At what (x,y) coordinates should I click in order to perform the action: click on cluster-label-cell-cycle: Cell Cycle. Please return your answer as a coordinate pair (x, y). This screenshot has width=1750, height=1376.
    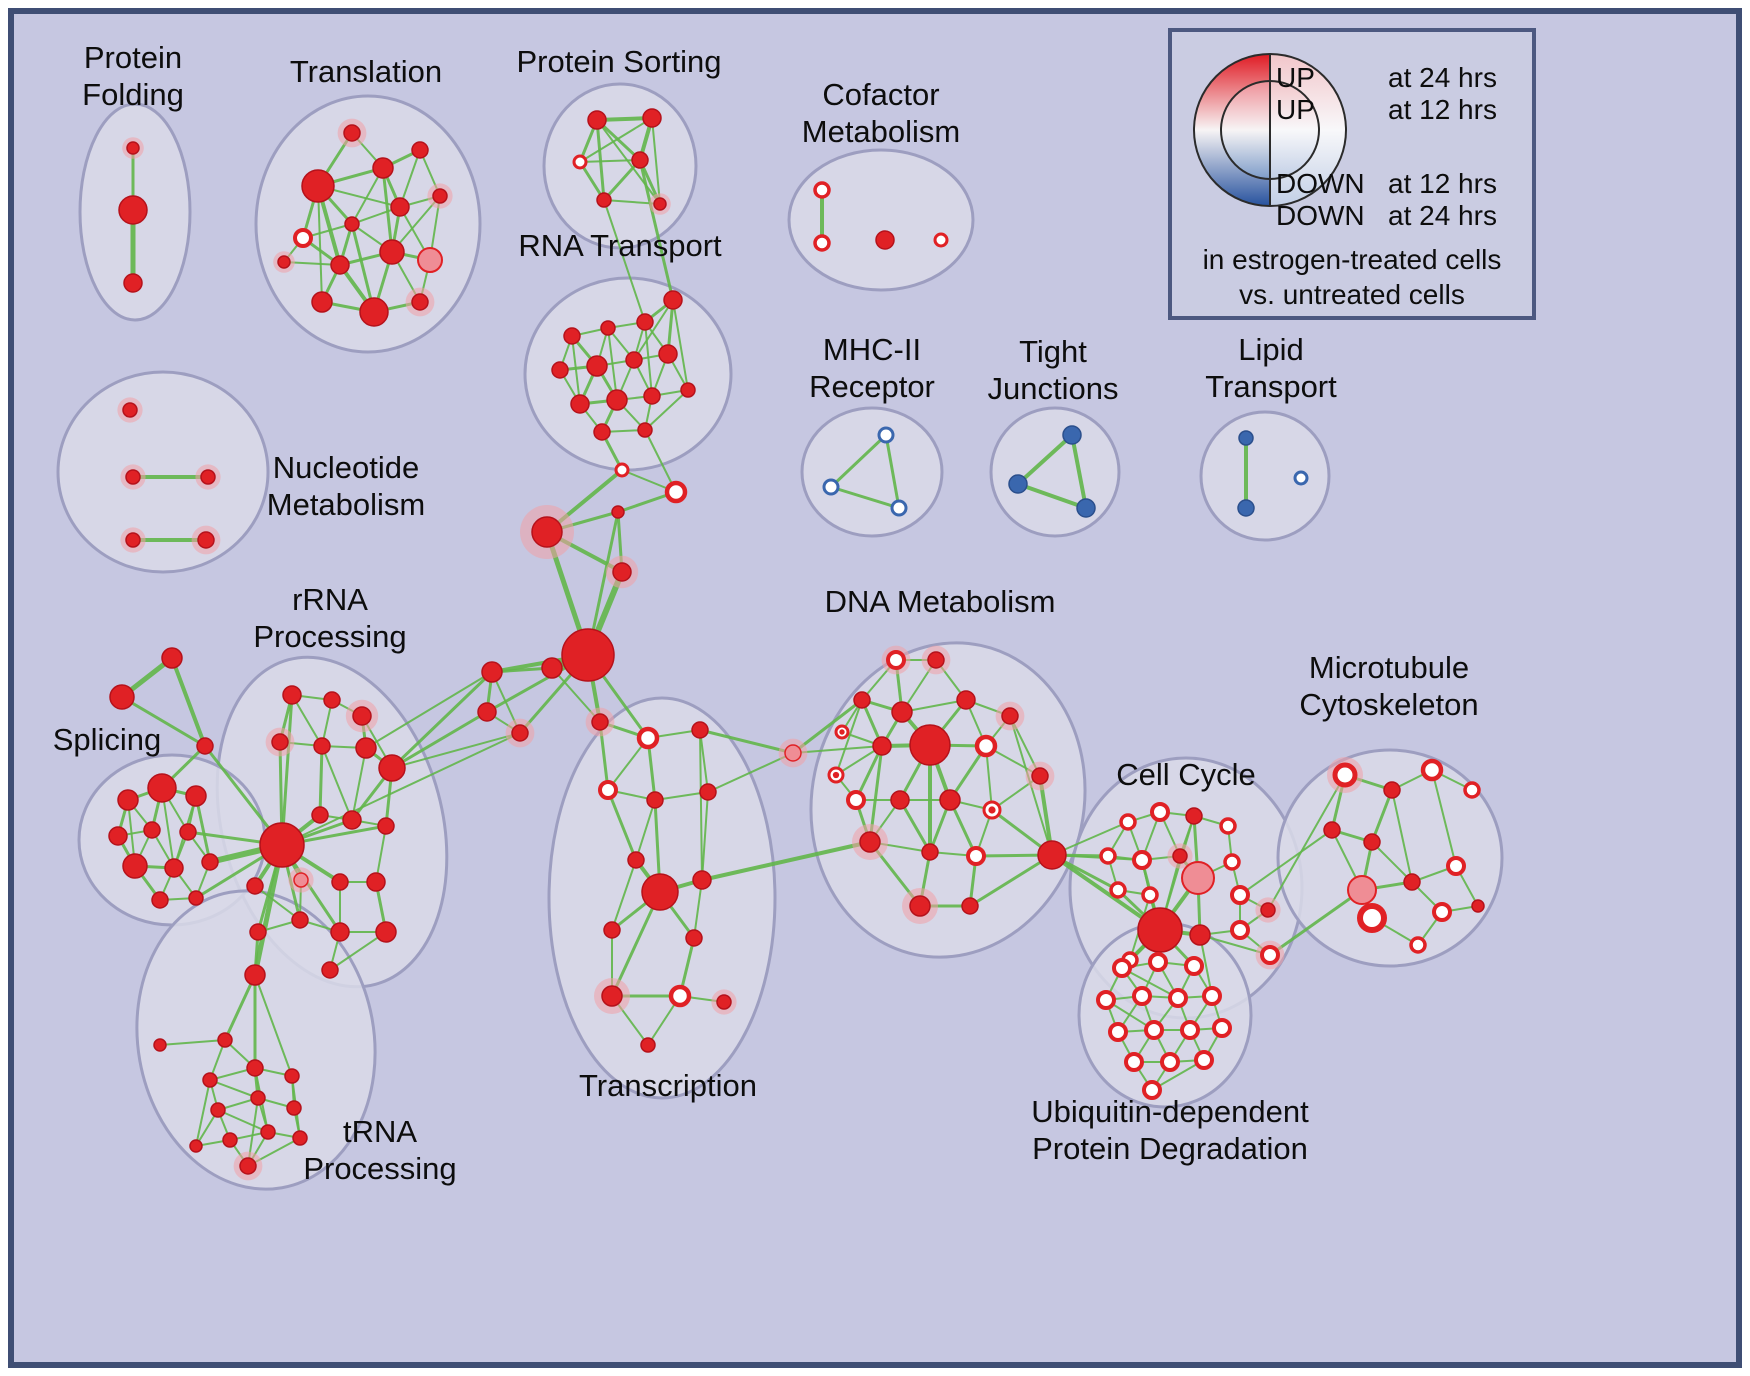
    Looking at the image, I should click on (1186, 774).